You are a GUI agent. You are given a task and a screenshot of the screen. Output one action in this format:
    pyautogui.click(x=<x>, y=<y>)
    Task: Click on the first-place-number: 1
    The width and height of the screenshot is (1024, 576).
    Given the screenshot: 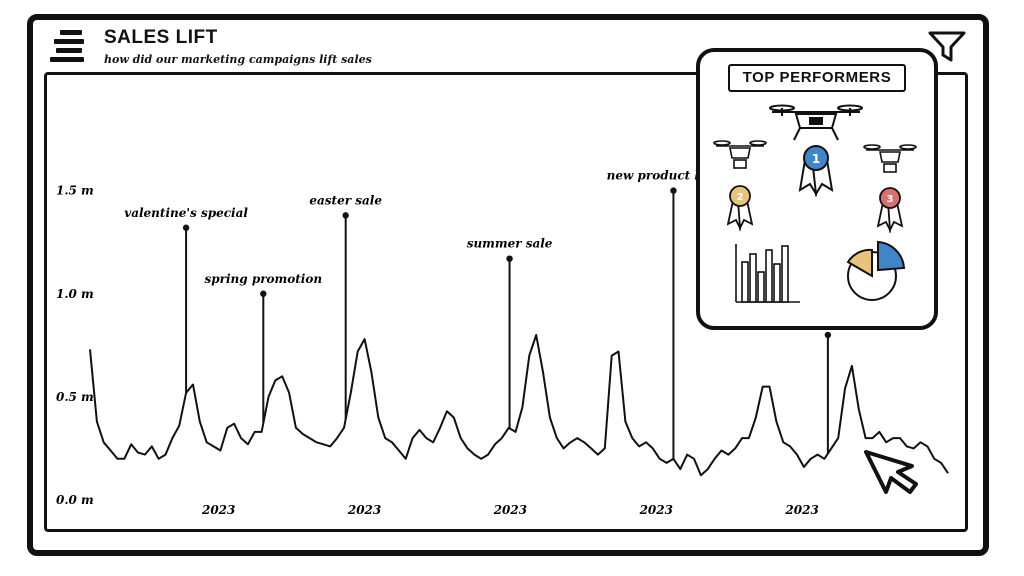 What is the action you would take?
    pyautogui.click(x=816, y=159)
    